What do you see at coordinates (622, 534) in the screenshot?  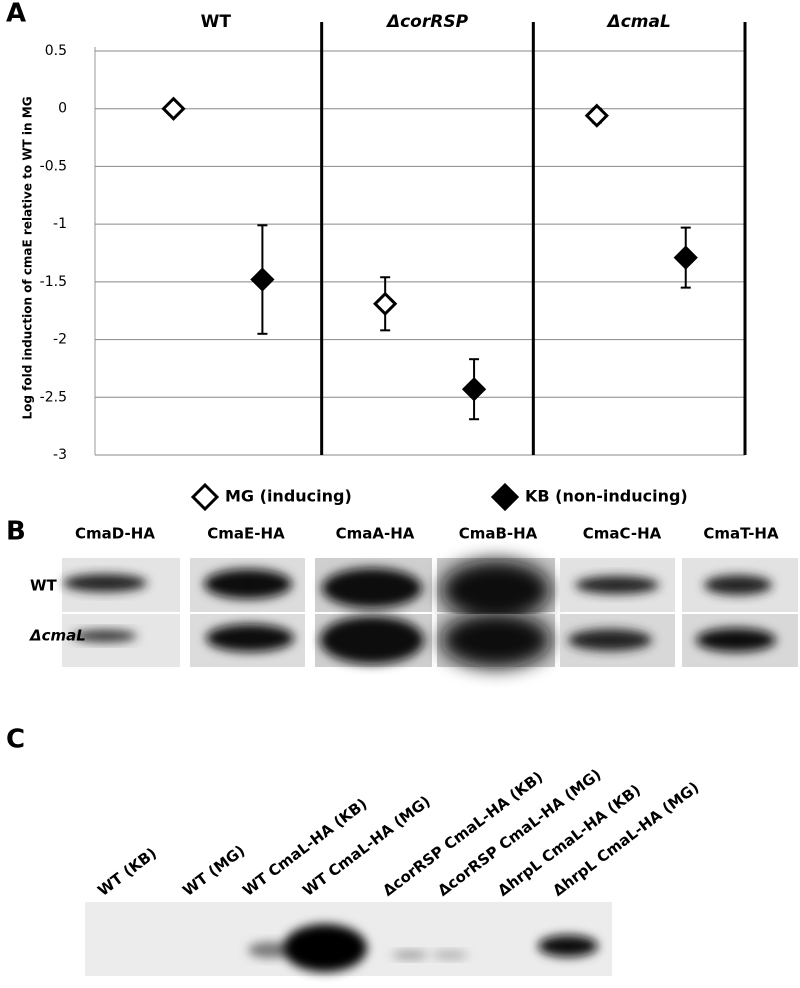 I see `column-label: CmaC-HA` at bounding box center [622, 534].